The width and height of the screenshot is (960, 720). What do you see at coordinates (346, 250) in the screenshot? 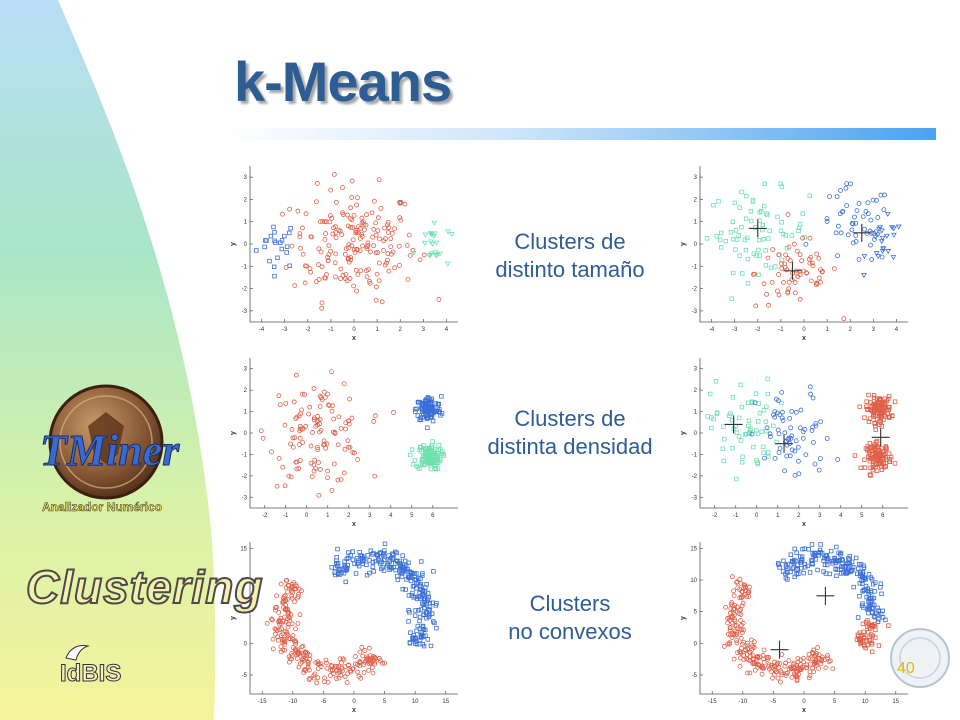
I see `plot-size-original: -4 -3 -2 -1 0 1 2 3 4 -3 -2 -1 0 1 2 3 x y` at bounding box center [346, 250].